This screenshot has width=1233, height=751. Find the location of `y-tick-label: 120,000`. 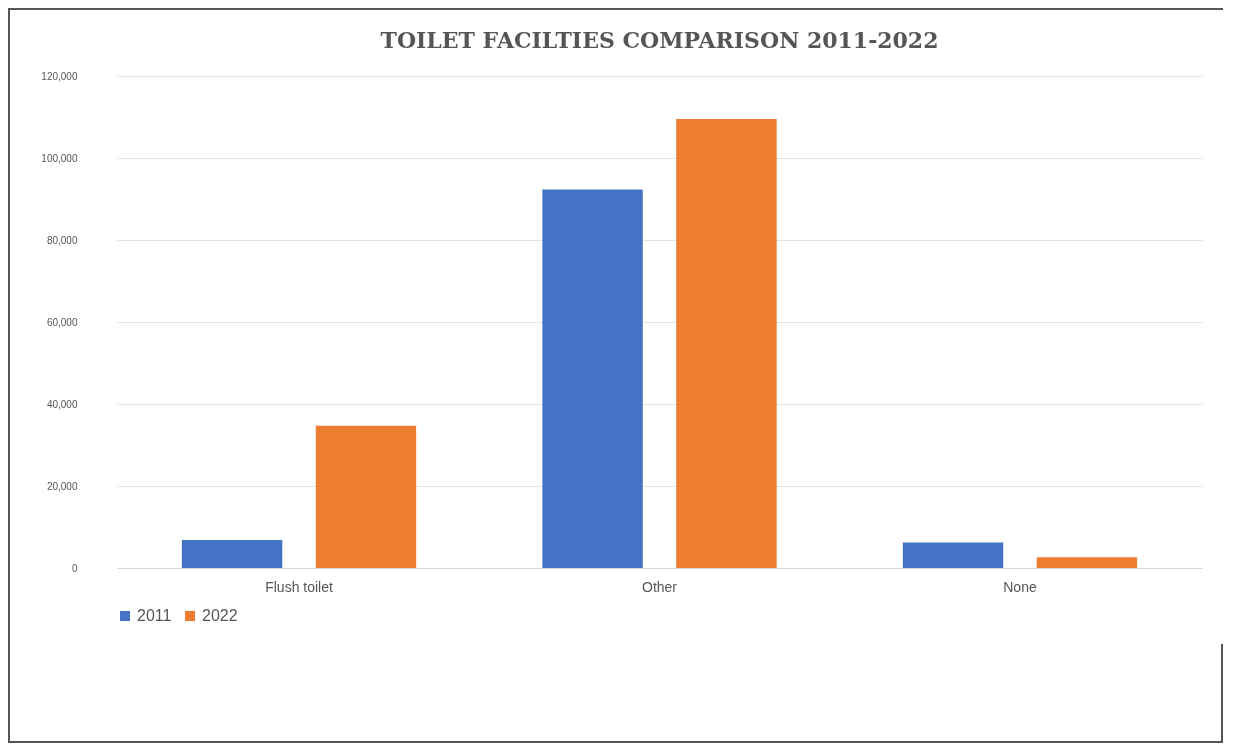

y-tick-label: 120,000 is located at coordinates (59, 76).